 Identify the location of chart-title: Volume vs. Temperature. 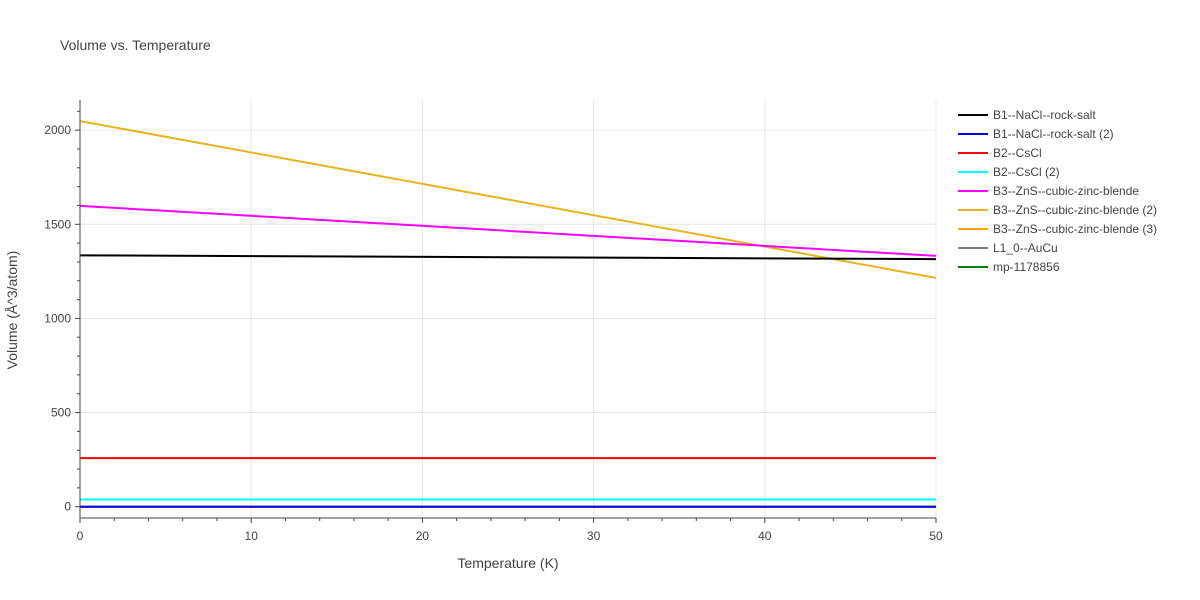
(135, 45).